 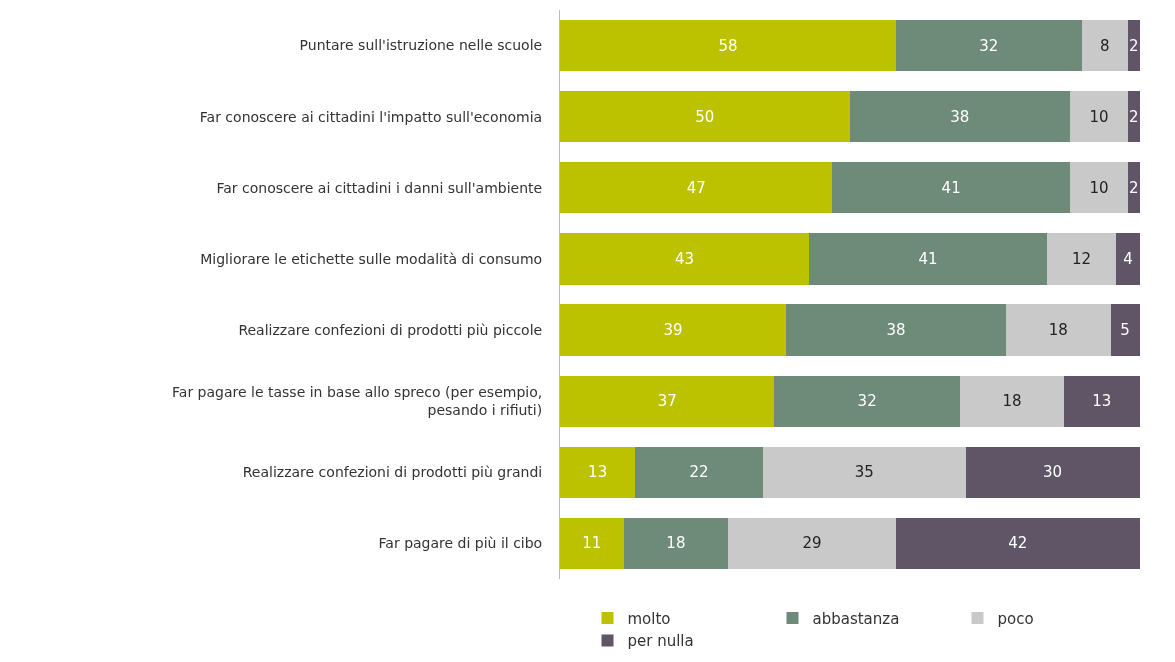 I want to click on data-label: 37, so click(x=667, y=401).